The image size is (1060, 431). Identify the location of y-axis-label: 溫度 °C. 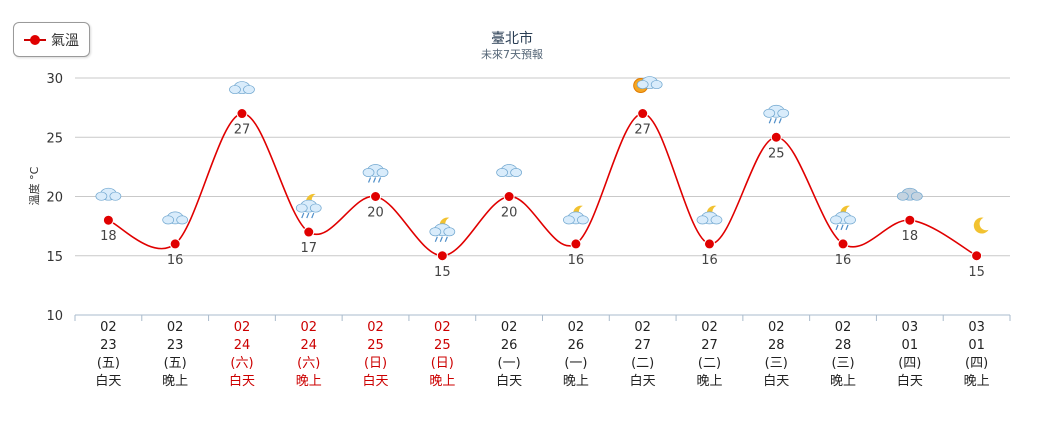
(34, 186).